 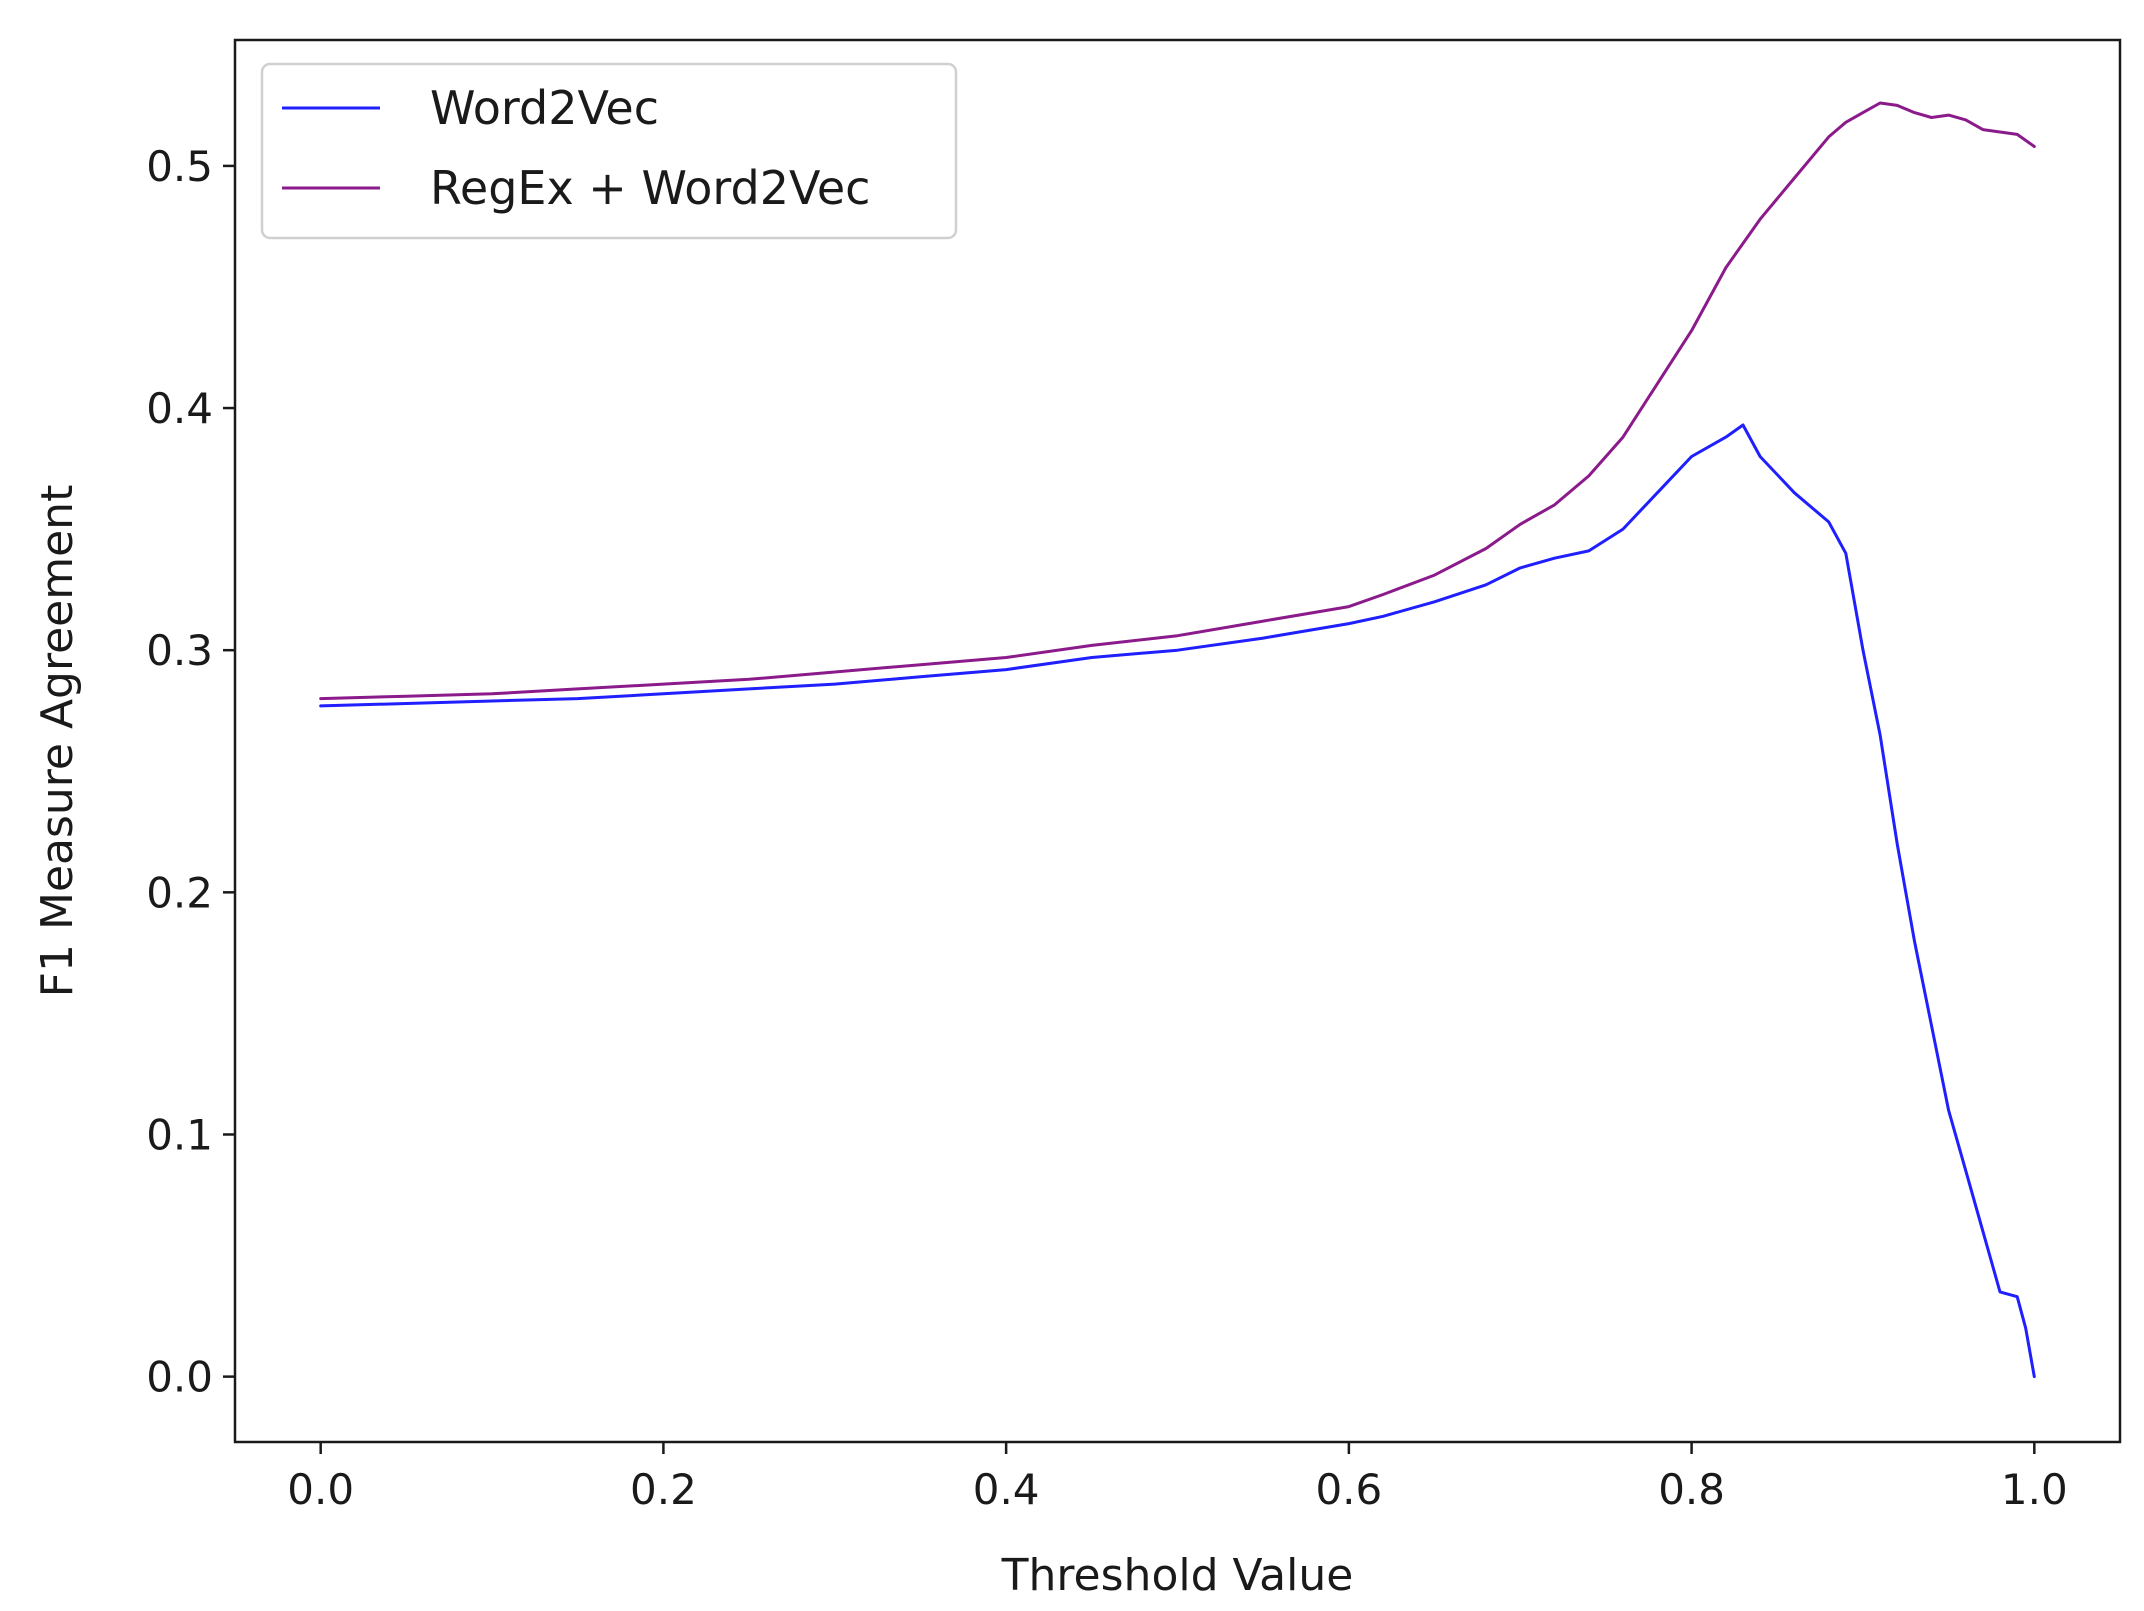 What do you see at coordinates (179, 650) in the screenshot?
I see `y-tick-label: 0.3` at bounding box center [179, 650].